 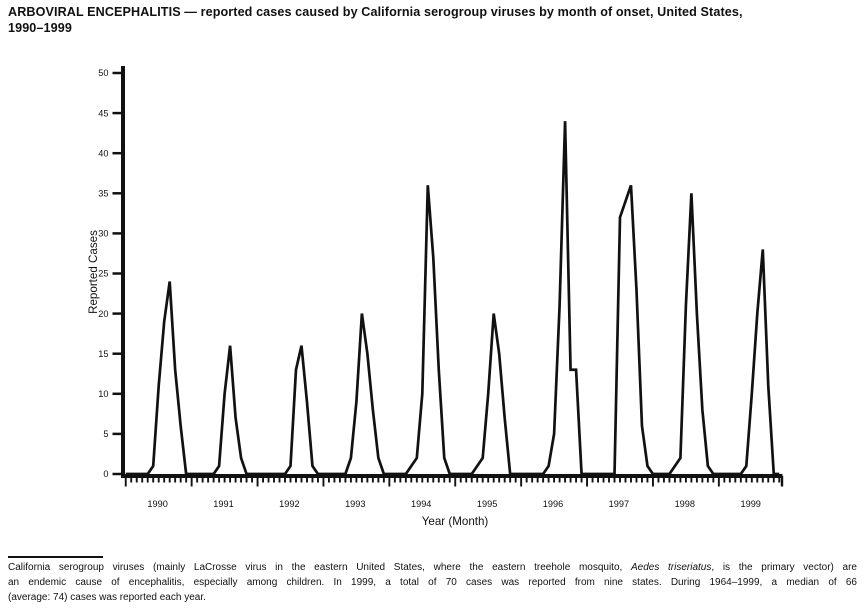 I want to click on y-tick-label: 5, so click(x=105, y=434).